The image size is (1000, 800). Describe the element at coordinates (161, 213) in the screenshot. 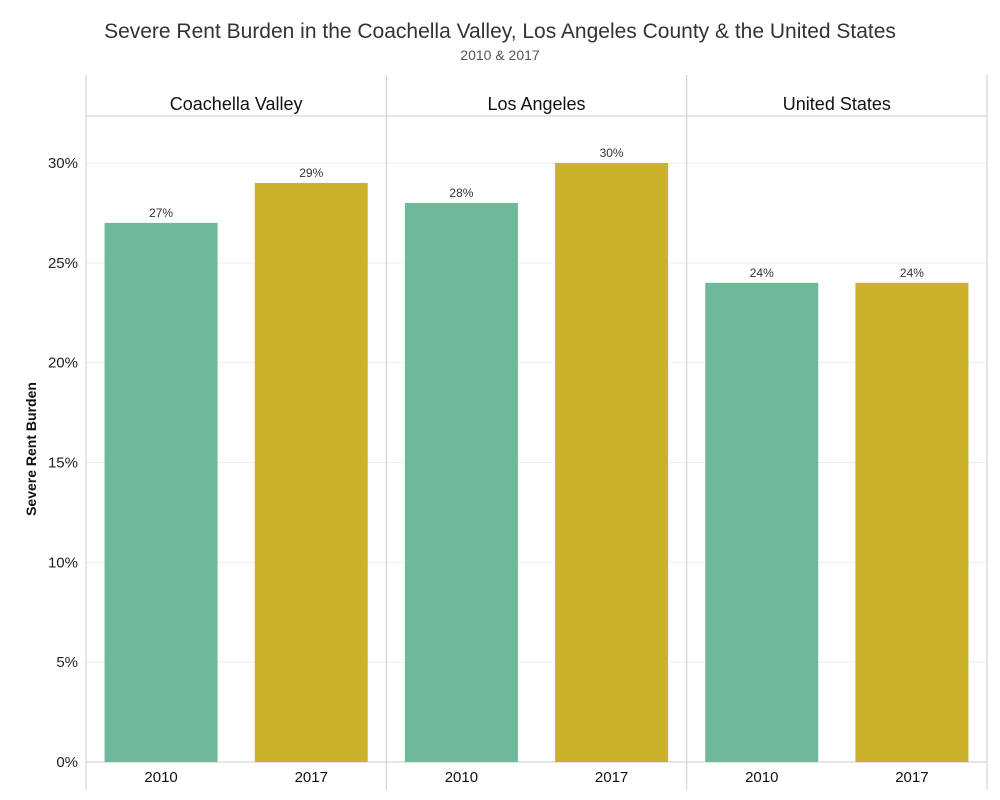

I see `data-label: 27%` at that location.